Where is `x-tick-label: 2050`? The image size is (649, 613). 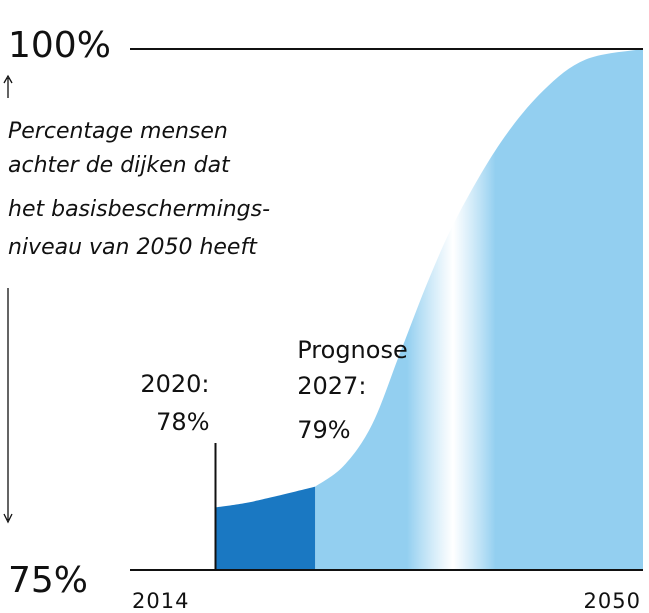 x-tick-label: 2050 is located at coordinates (612, 601).